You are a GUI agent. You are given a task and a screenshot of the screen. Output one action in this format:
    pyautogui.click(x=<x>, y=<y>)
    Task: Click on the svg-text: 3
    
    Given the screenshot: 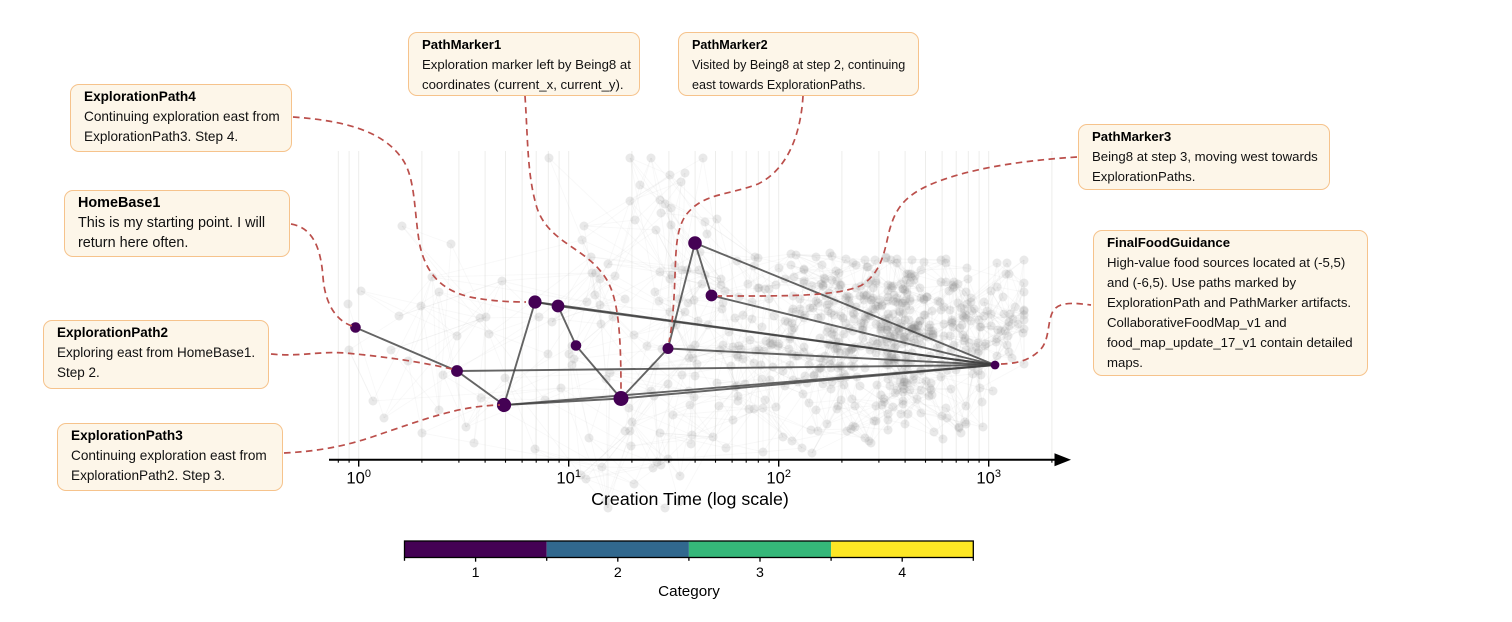 What is the action you would take?
    pyautogui.click(x=760, y=573)
    